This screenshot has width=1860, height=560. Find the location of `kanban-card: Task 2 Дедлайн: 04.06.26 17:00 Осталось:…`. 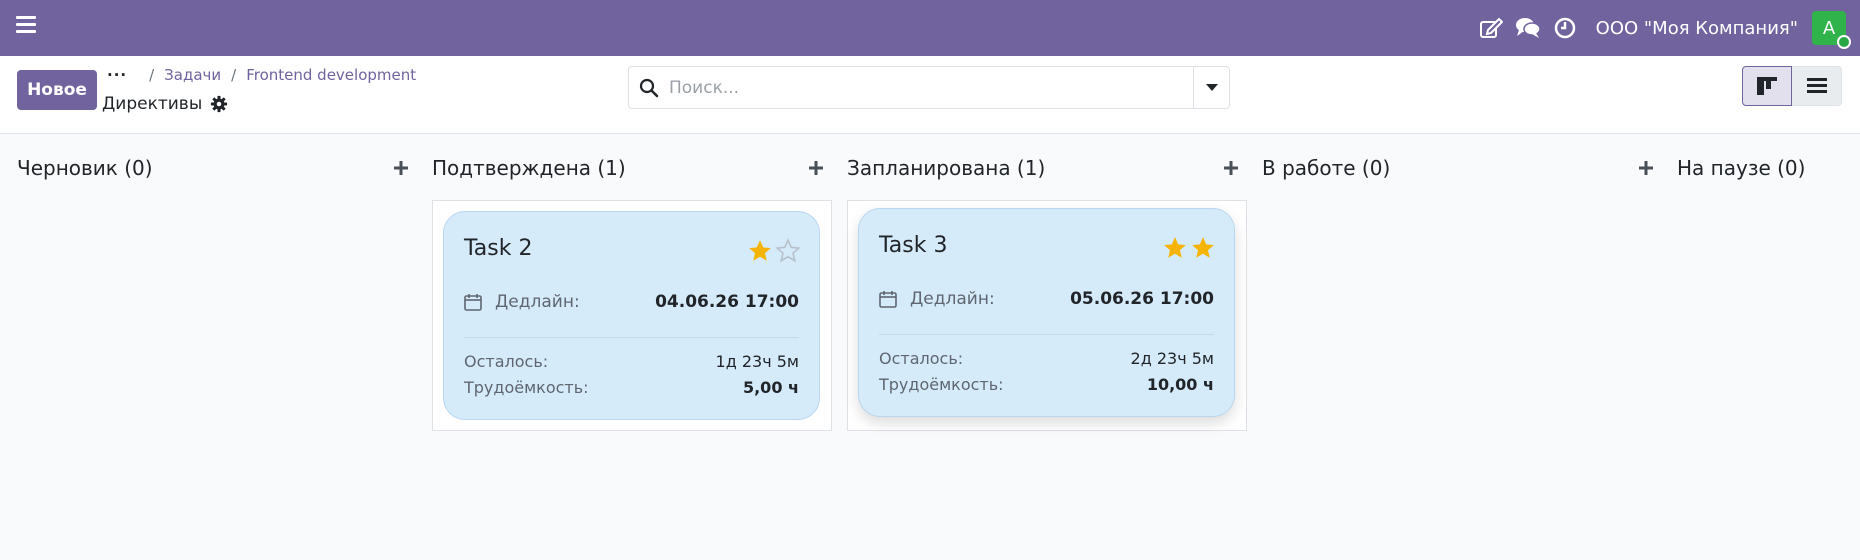

kanban-card: Task 2 Дедлайн: 04.06.26 17:00 Осталось:… is located at coordinates (631, 315).